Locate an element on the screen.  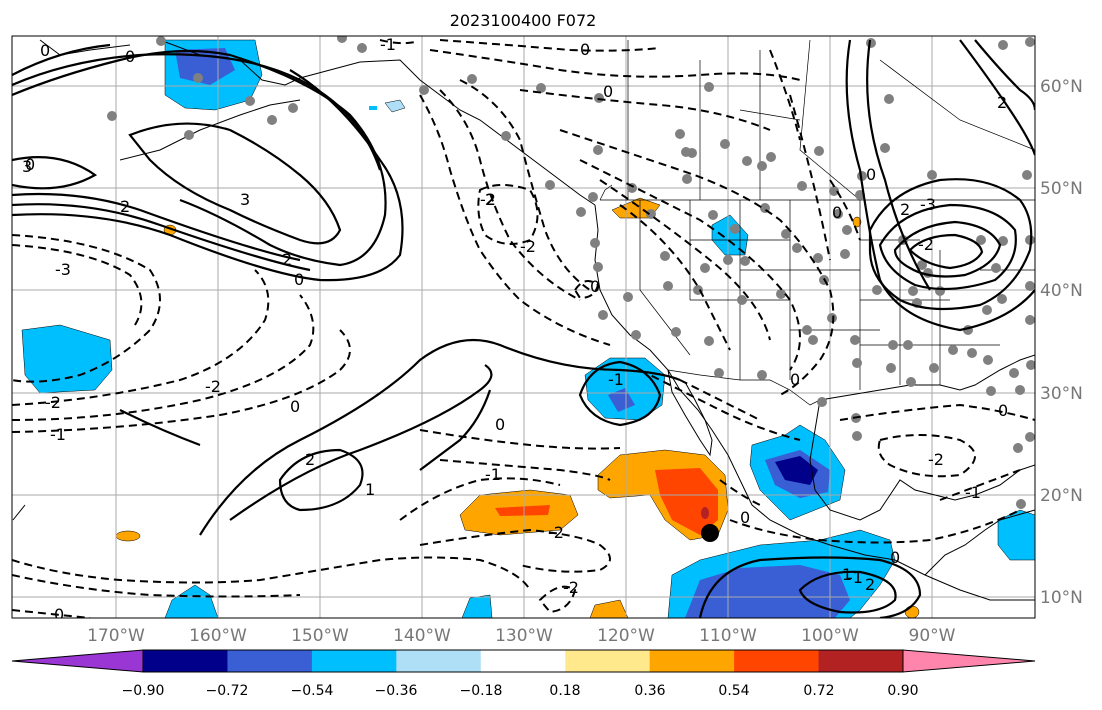
latitude-labels: 60°N 50°N 40°N 30°N 20°N 10°N is located at coordinates (1061, 342).